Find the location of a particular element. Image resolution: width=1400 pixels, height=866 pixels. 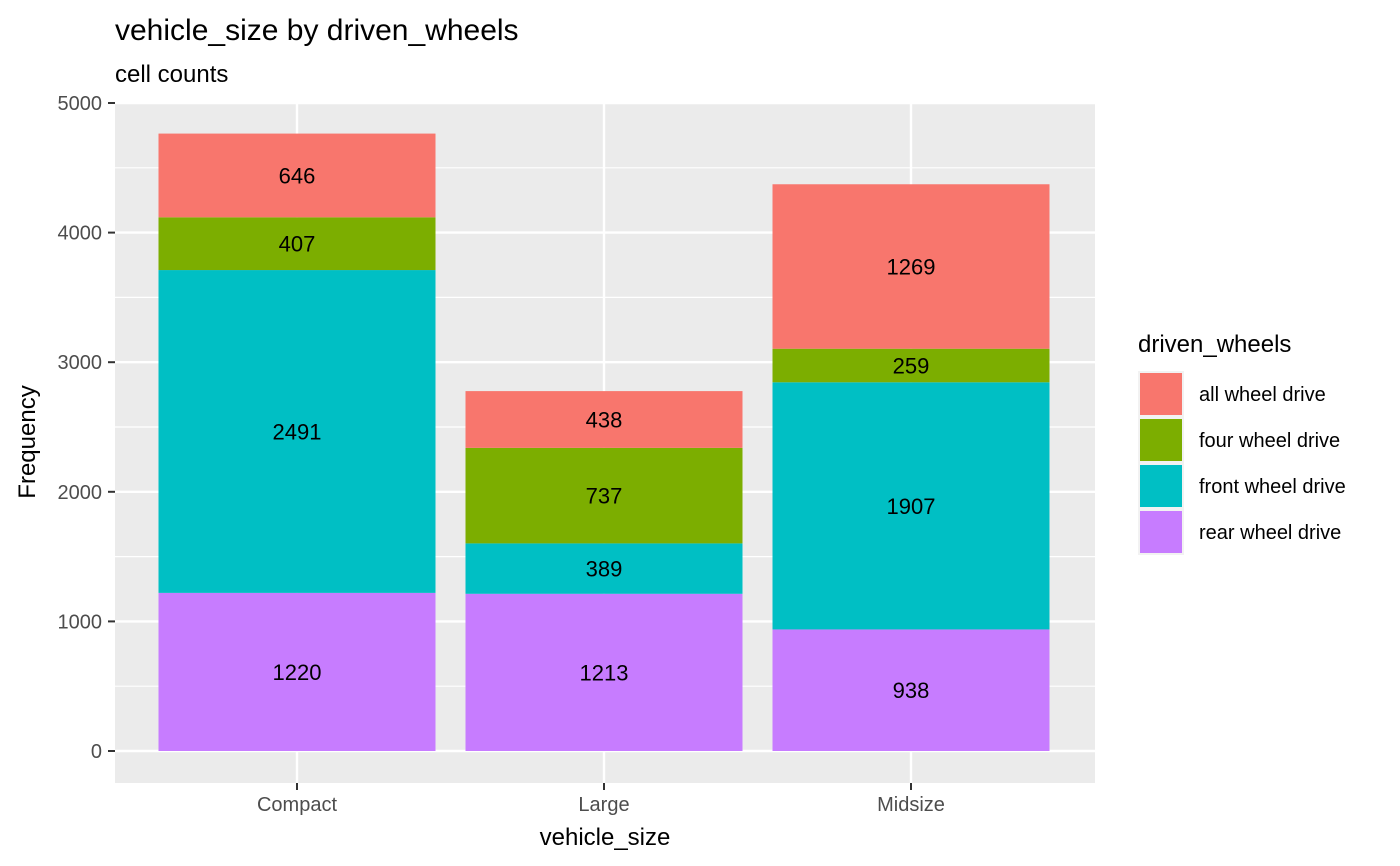

data-label: 2491 is located at coordinates (297, 431).